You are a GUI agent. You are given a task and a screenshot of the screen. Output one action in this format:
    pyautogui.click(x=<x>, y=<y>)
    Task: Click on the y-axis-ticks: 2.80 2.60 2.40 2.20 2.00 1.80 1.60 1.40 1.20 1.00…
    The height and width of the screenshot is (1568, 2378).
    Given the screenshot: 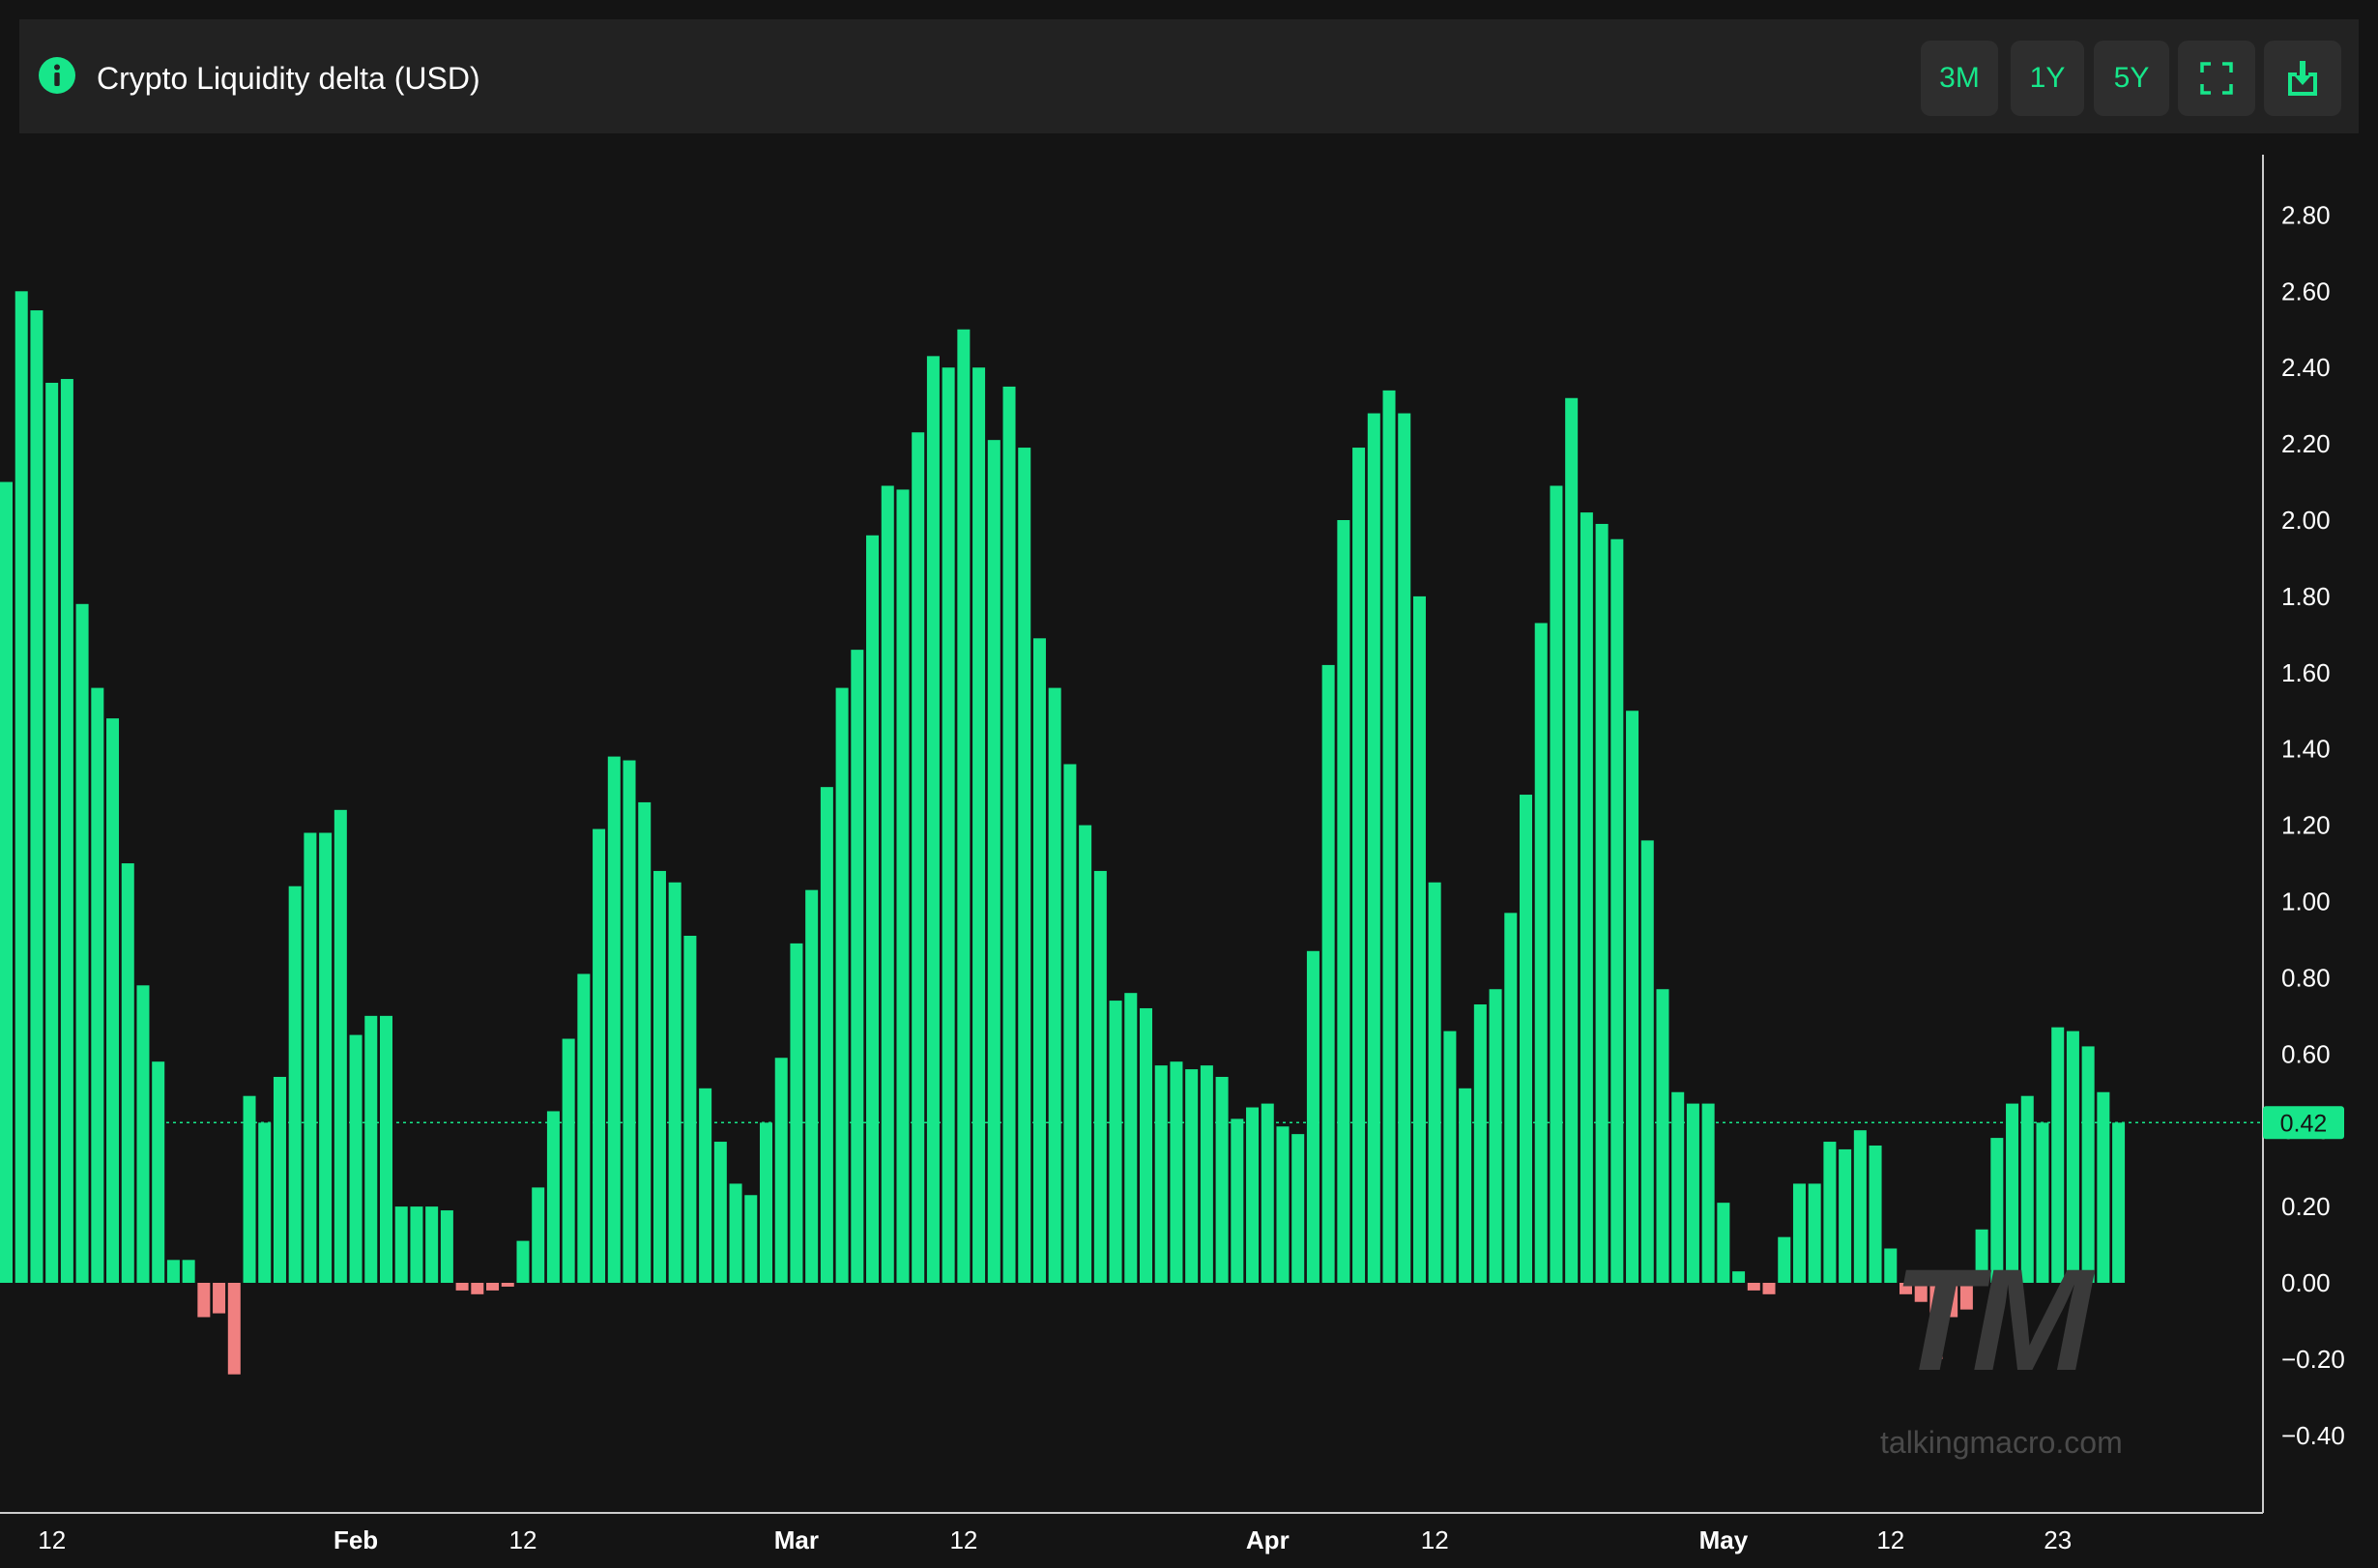 What is the action you would take?
    pyautogui.click(x=2313, y=824)
    